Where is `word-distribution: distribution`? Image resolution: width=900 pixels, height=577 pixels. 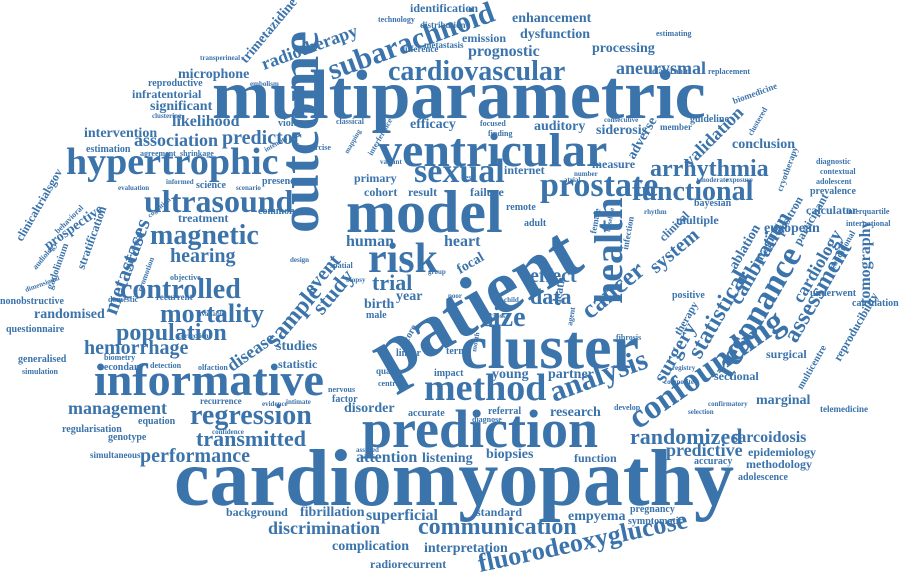 word-distribution: distribution is located at coordinates (443, 25).